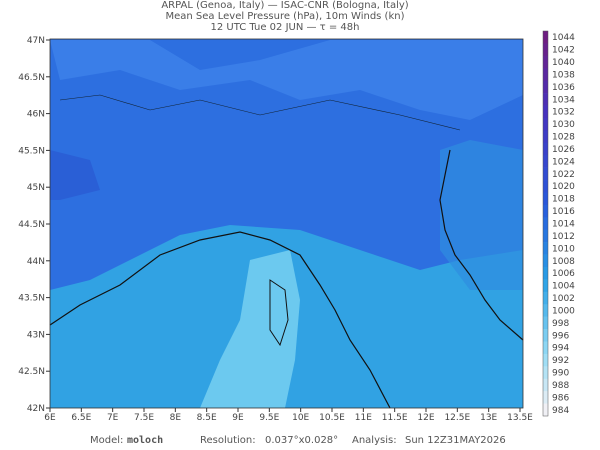 This screenshot has height=450, width=600. What do you see at coordinates (563, 299) in the screenshot?
I see `colorbar-label: 1002` at bounding box center [563, 299].